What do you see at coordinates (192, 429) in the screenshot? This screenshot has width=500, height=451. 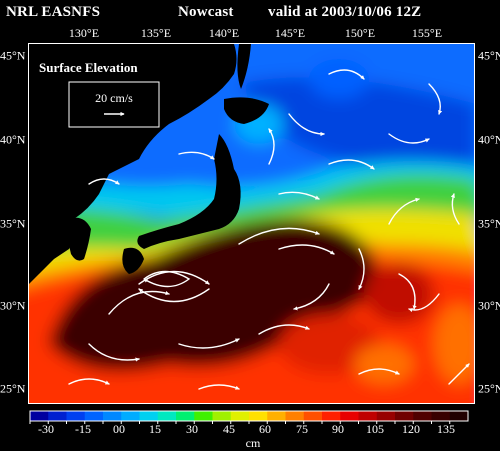 I see `colorbar-tick-label: 30` at bounding box center [192, 429].